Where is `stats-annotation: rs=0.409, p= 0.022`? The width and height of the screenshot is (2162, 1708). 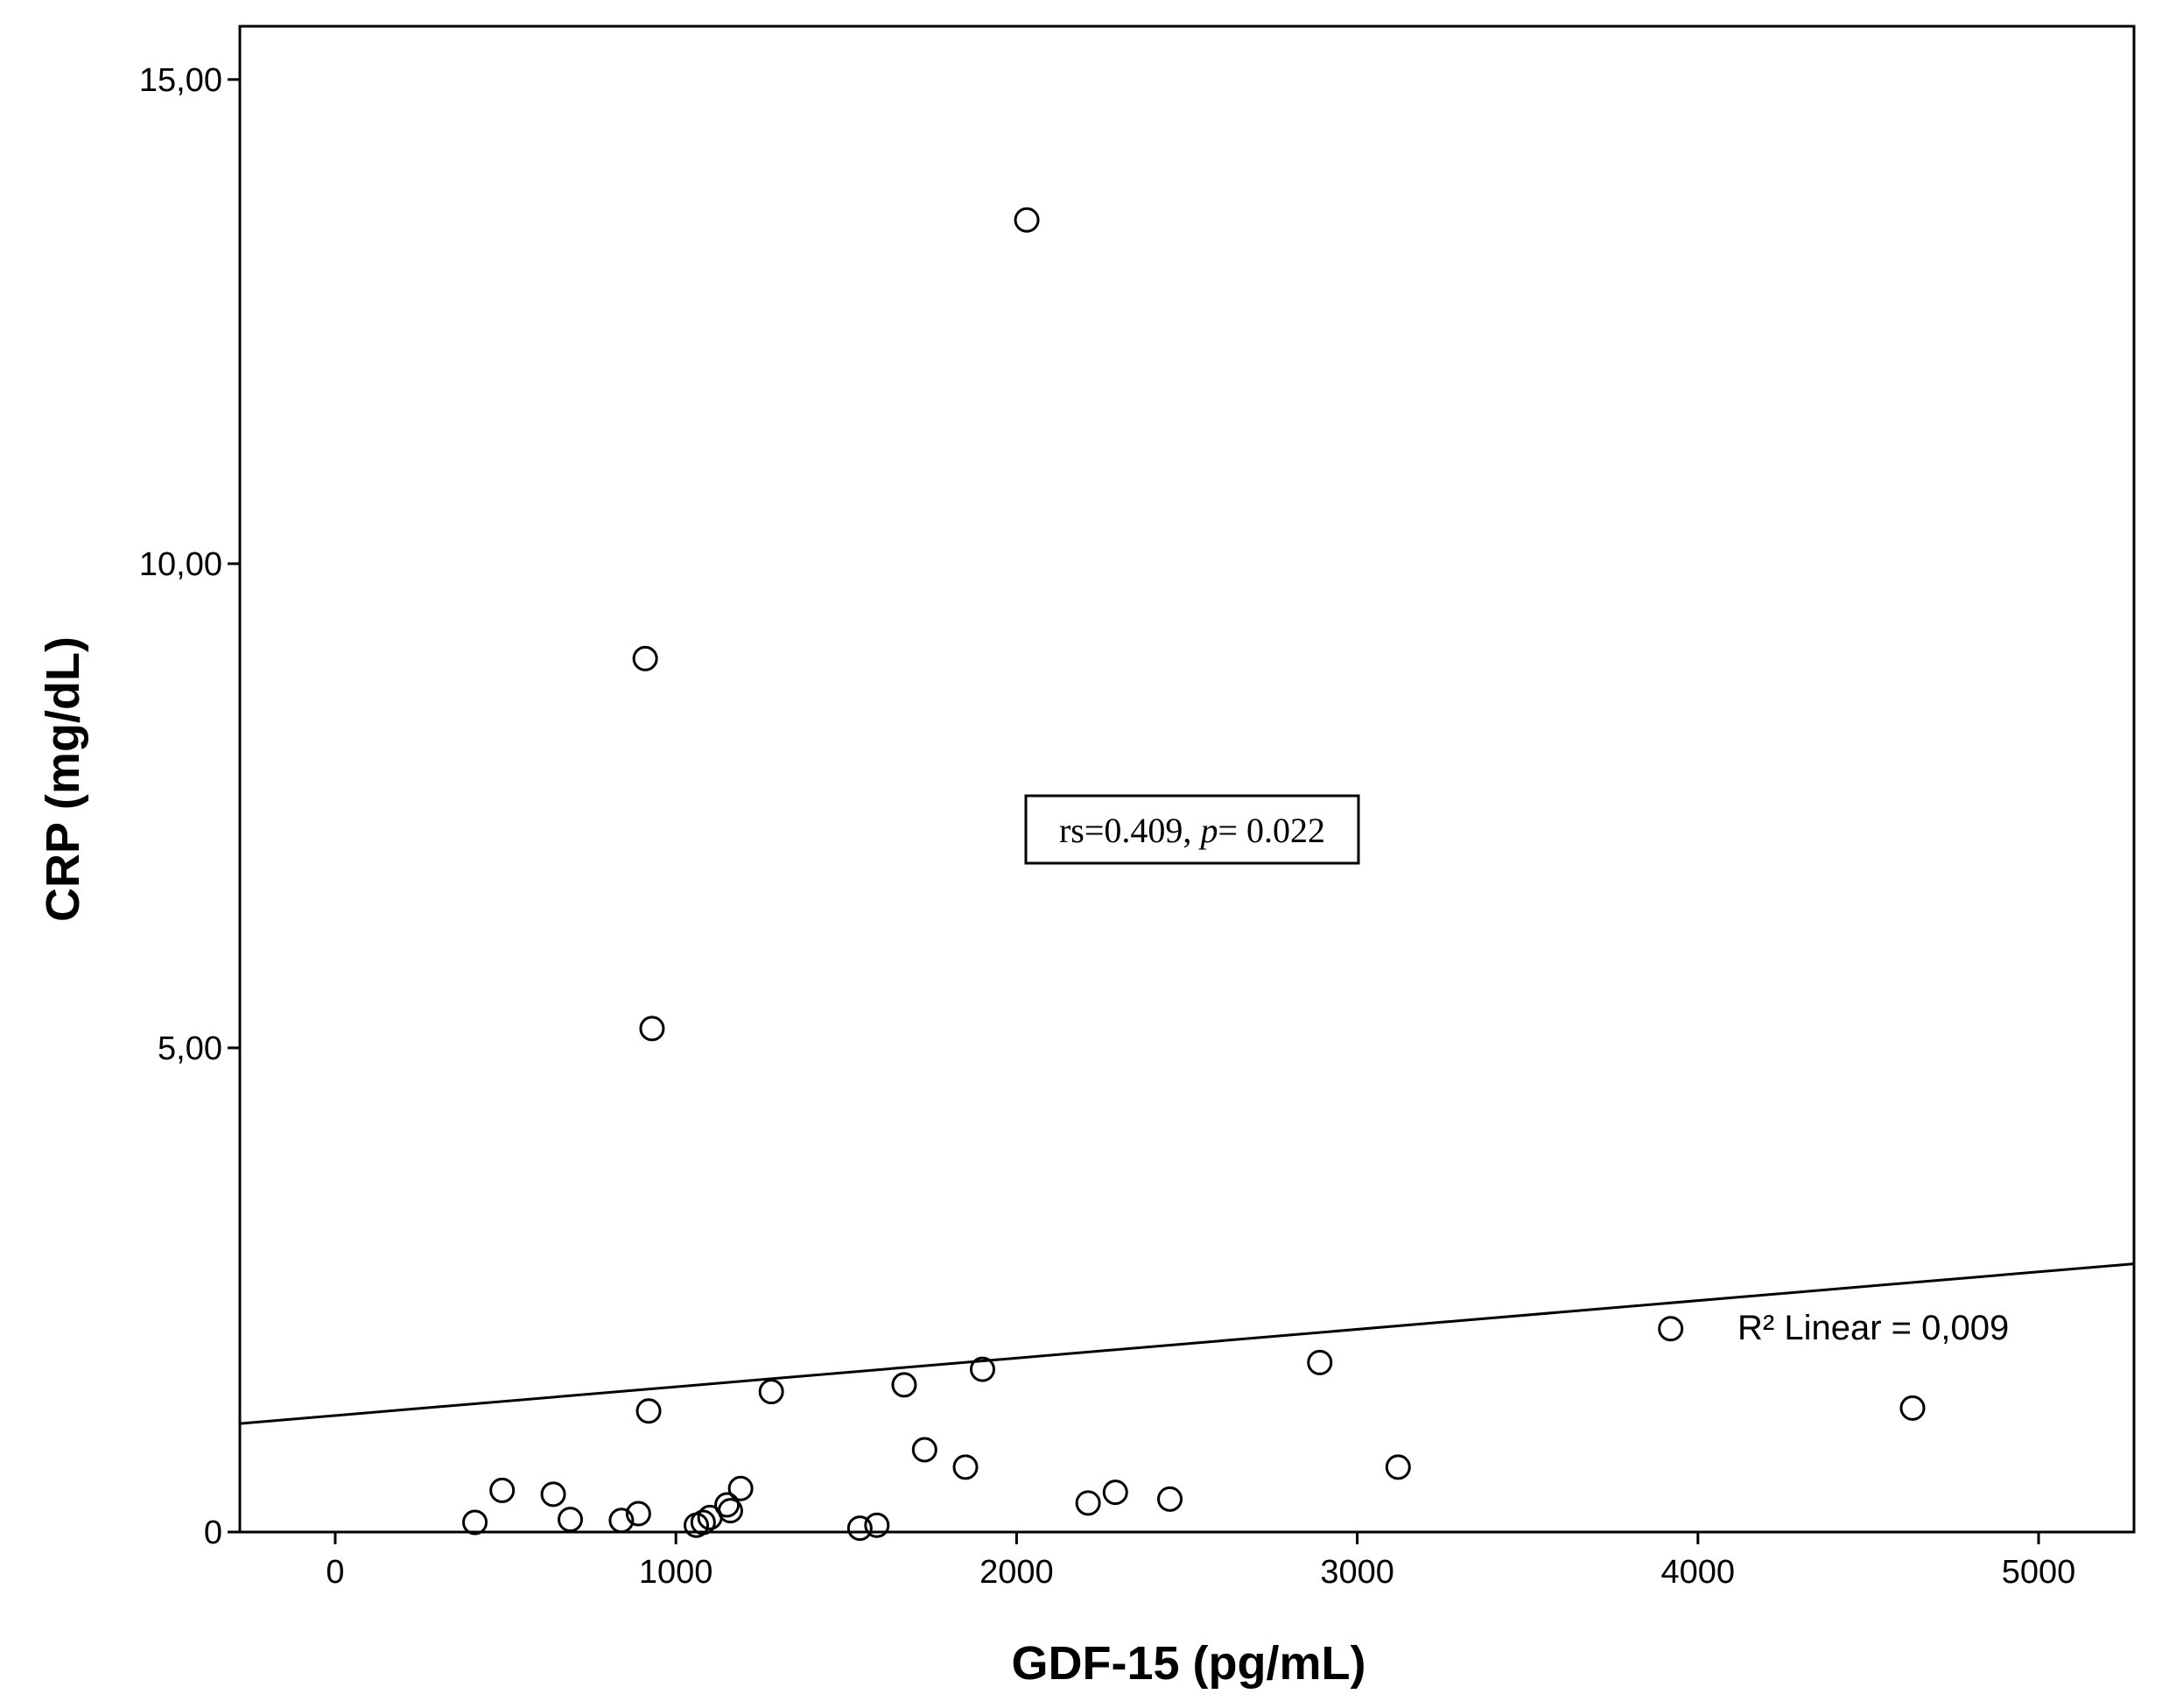
stats-annotation: rs=0.409, p= 0.022 is located at coordinates (1192, 830).